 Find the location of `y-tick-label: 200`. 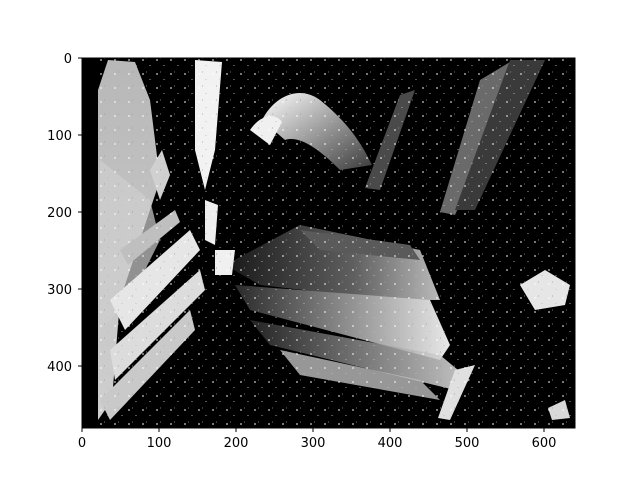

y-tick-label: 200 is located at coordinates (59, 213).